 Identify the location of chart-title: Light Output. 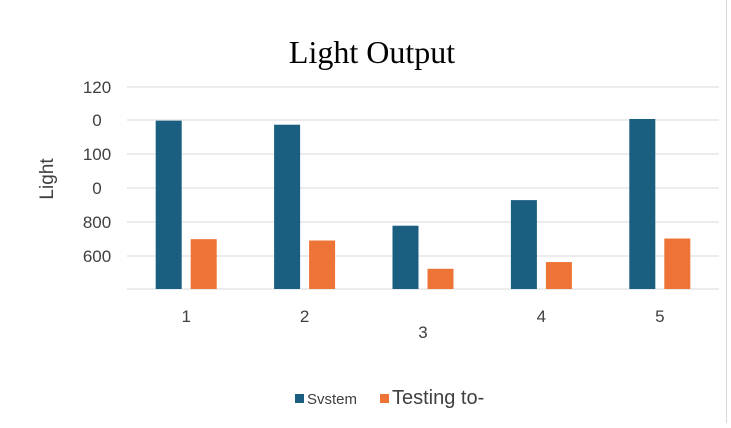
(372, 52).